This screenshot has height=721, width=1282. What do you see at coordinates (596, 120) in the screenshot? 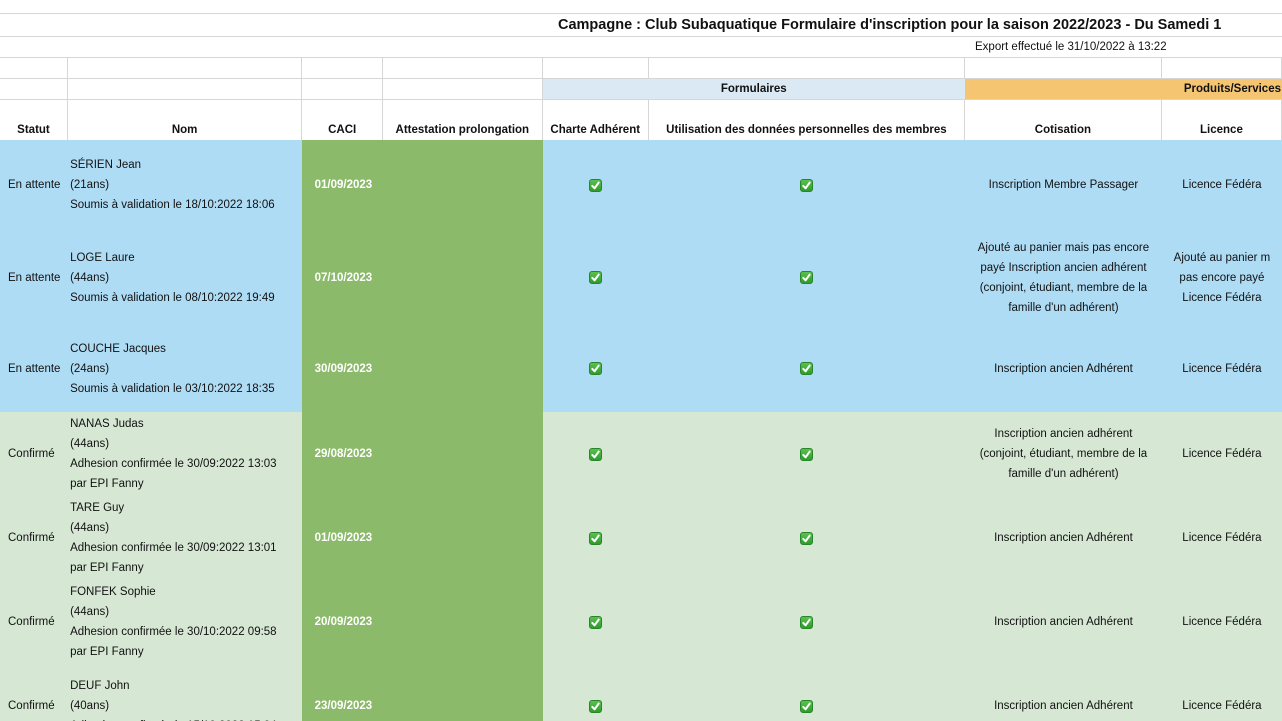
I see `column-header-charte: Charte Adhérent` at bounding box center [596, 120].